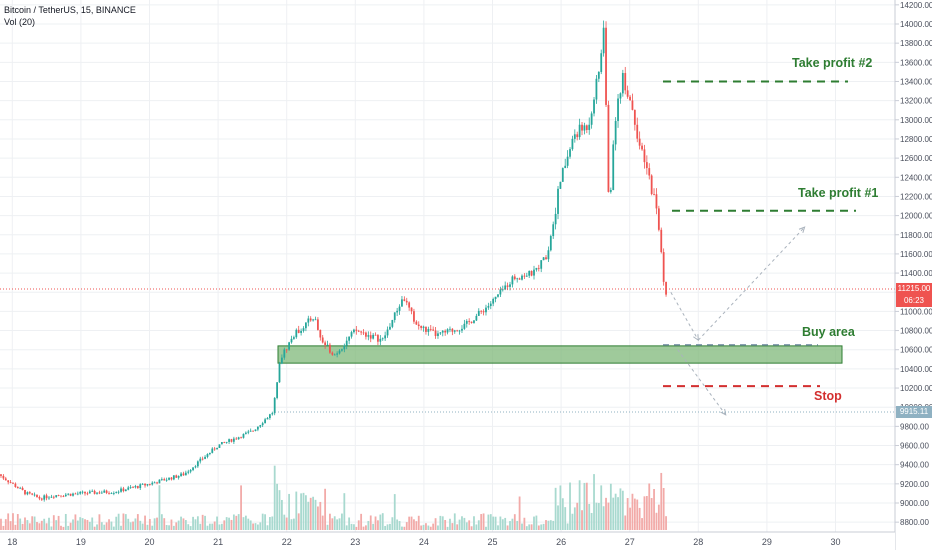 The image size is (932, 555). What do you see at coordinates (423, 542) in the screenshot?
I see `time-axis: 18 19 20 21 22 23 24 25 26 27 28 29 30` at bounding box center [423, 542].